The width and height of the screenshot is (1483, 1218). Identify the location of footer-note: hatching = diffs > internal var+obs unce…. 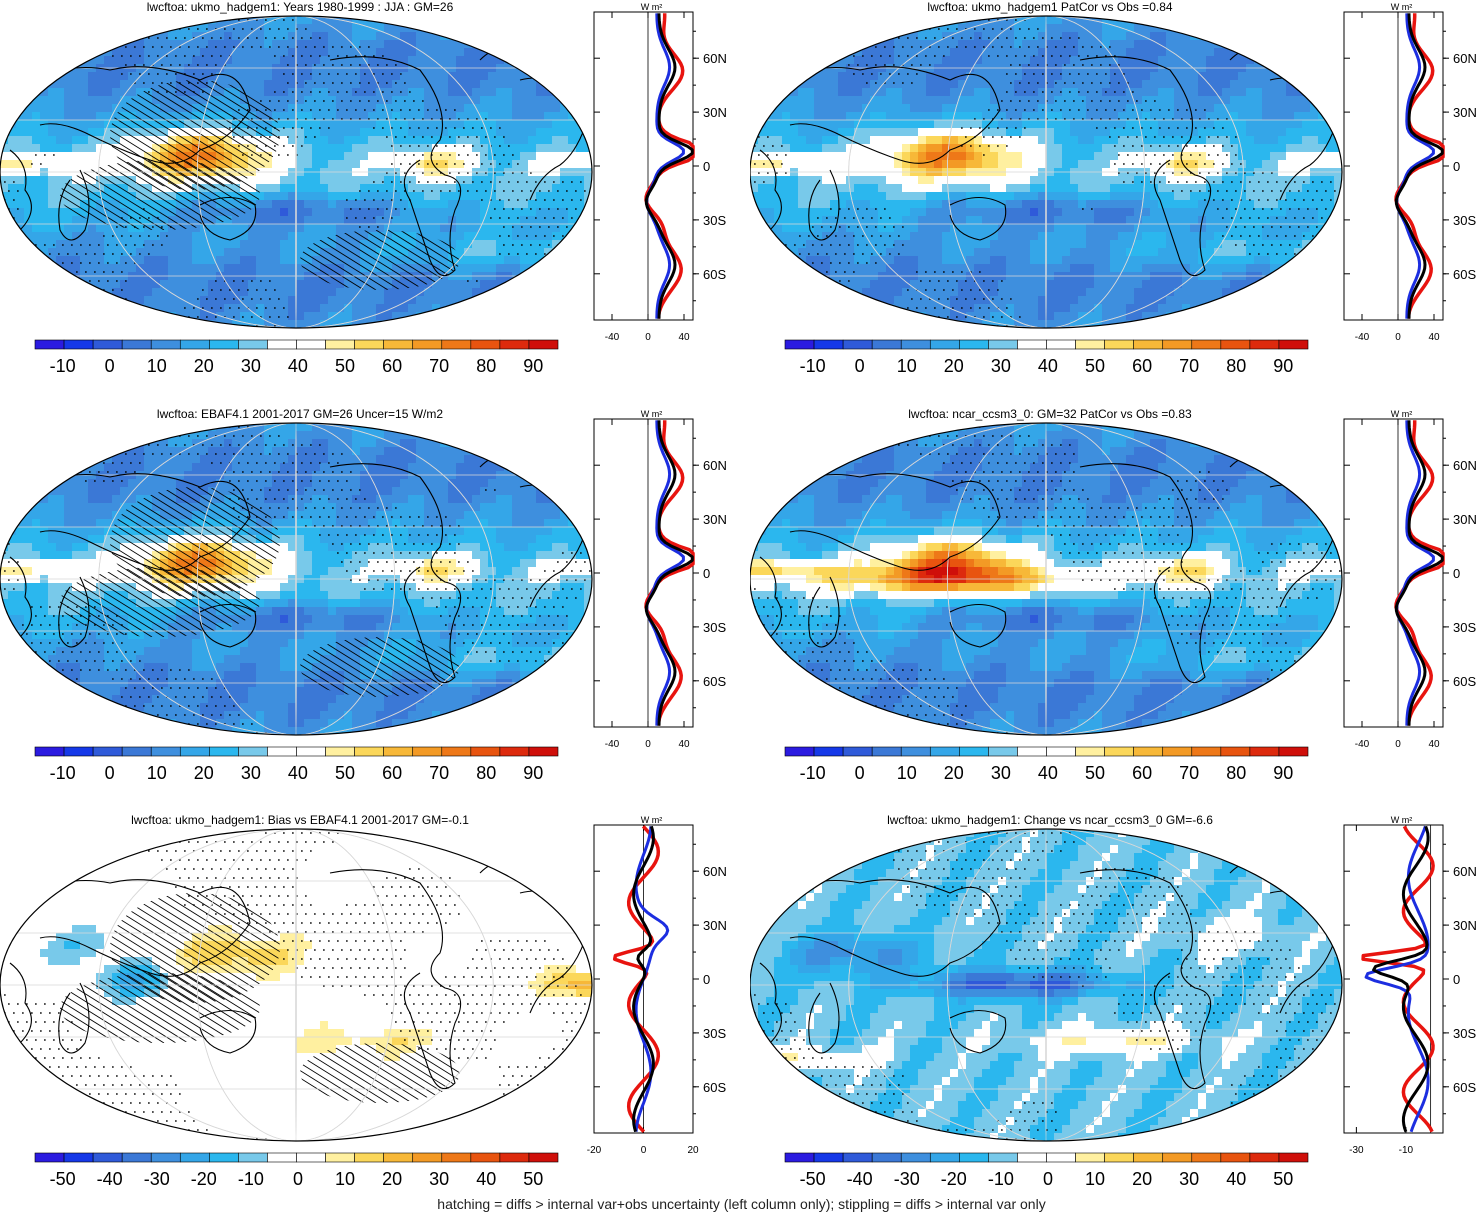
(741, 1204).